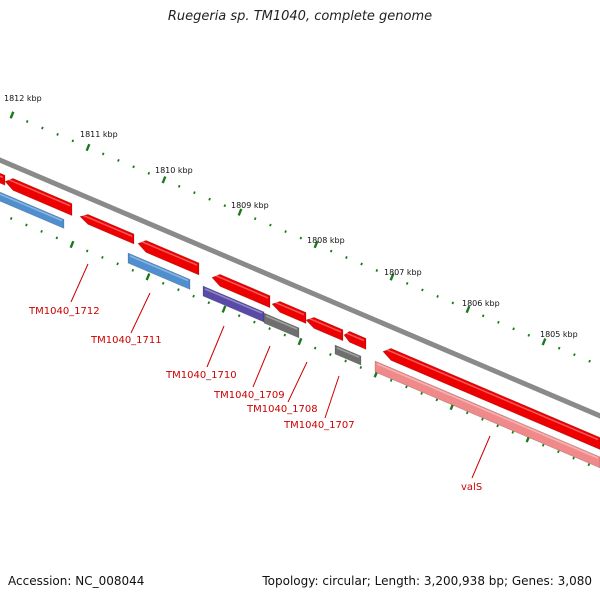 The image size is (600, 600). What do you see at coordinates (559, 334) in the screenshot?
I see `kbp-label: 1805 kbp` at bounding box center [559, 334].